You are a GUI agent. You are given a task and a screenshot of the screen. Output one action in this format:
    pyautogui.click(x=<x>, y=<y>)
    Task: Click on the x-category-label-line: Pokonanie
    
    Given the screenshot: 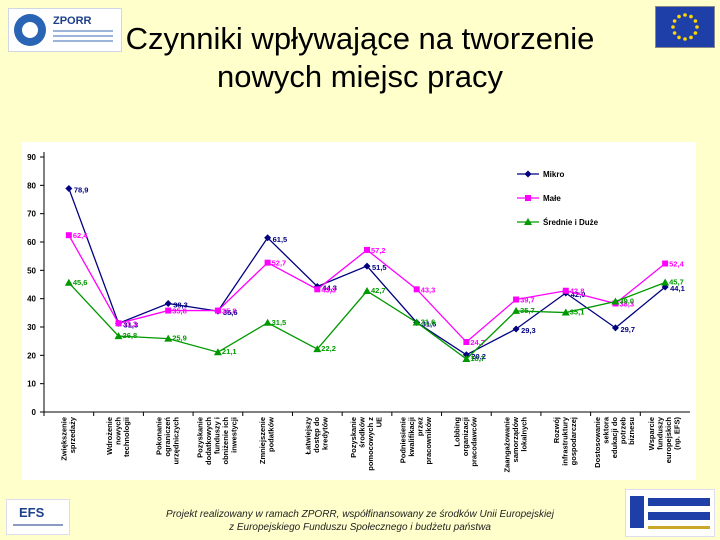 What is the action you would take?
    pyautogui.click(x=158, y=436)
    